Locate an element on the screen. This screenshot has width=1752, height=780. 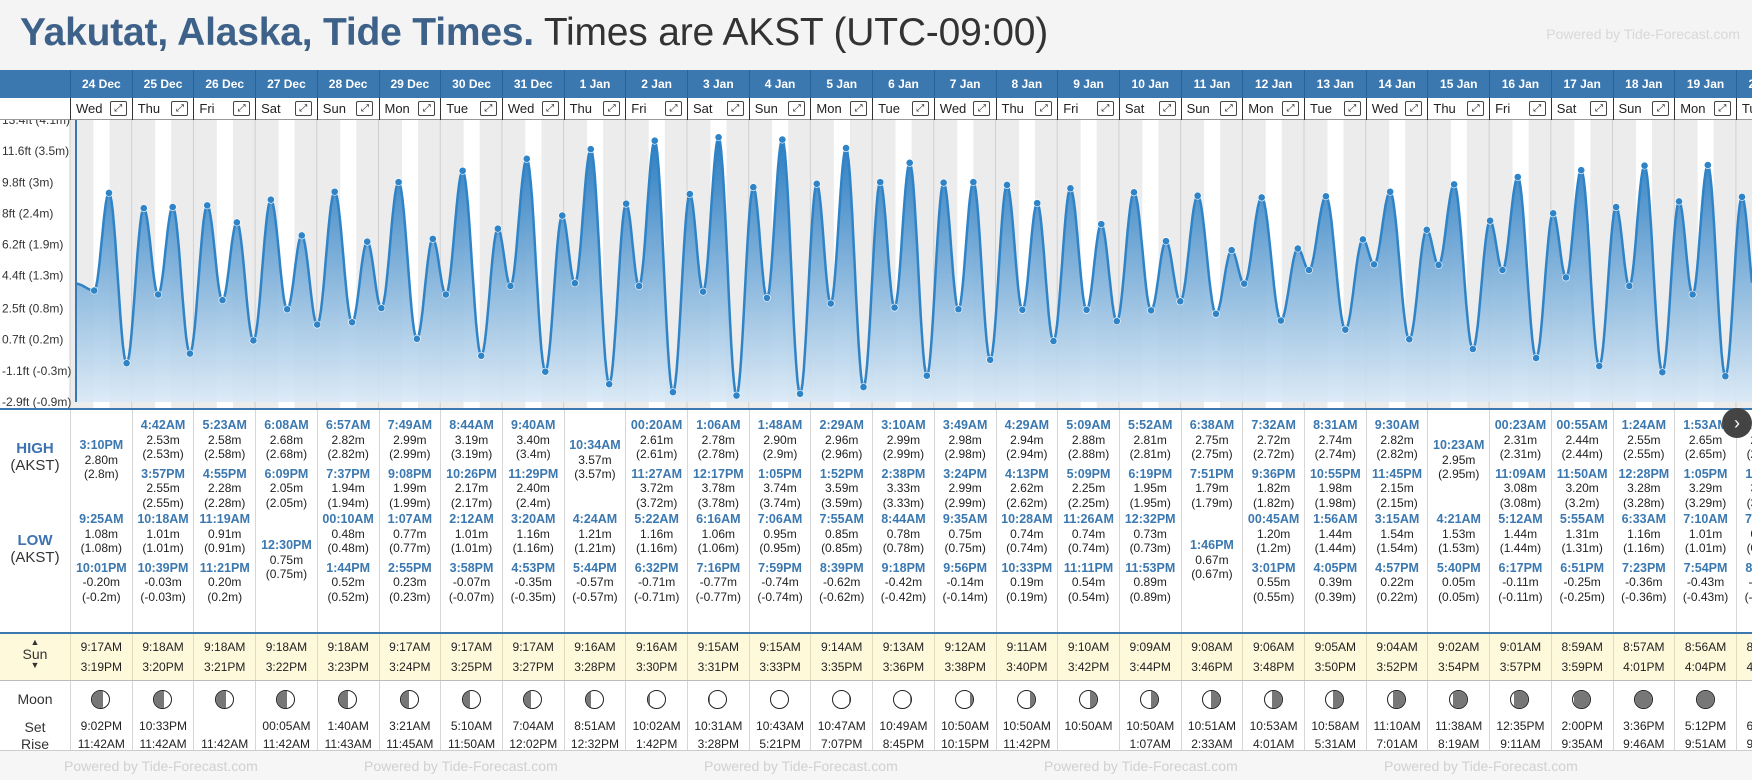
low-height-alt: (1.01m) is located at coordinates (471, 548).